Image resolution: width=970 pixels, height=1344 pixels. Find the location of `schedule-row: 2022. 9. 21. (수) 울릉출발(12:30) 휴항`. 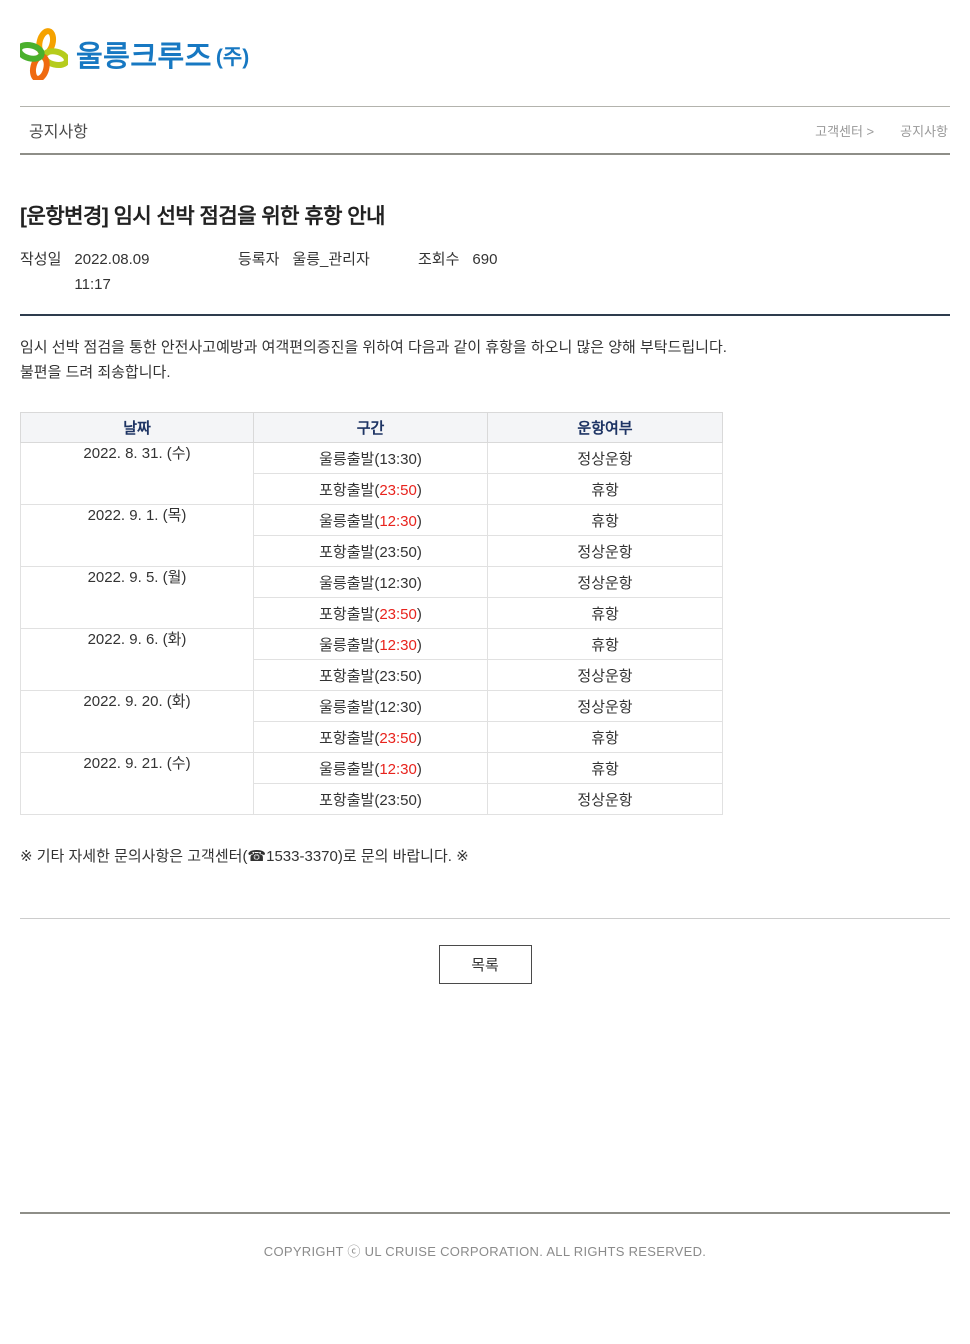

schedule-row: 2022. 9. 21. (수) 울릉출발(12:30) 휴항 is located at coordinates (371, 783).